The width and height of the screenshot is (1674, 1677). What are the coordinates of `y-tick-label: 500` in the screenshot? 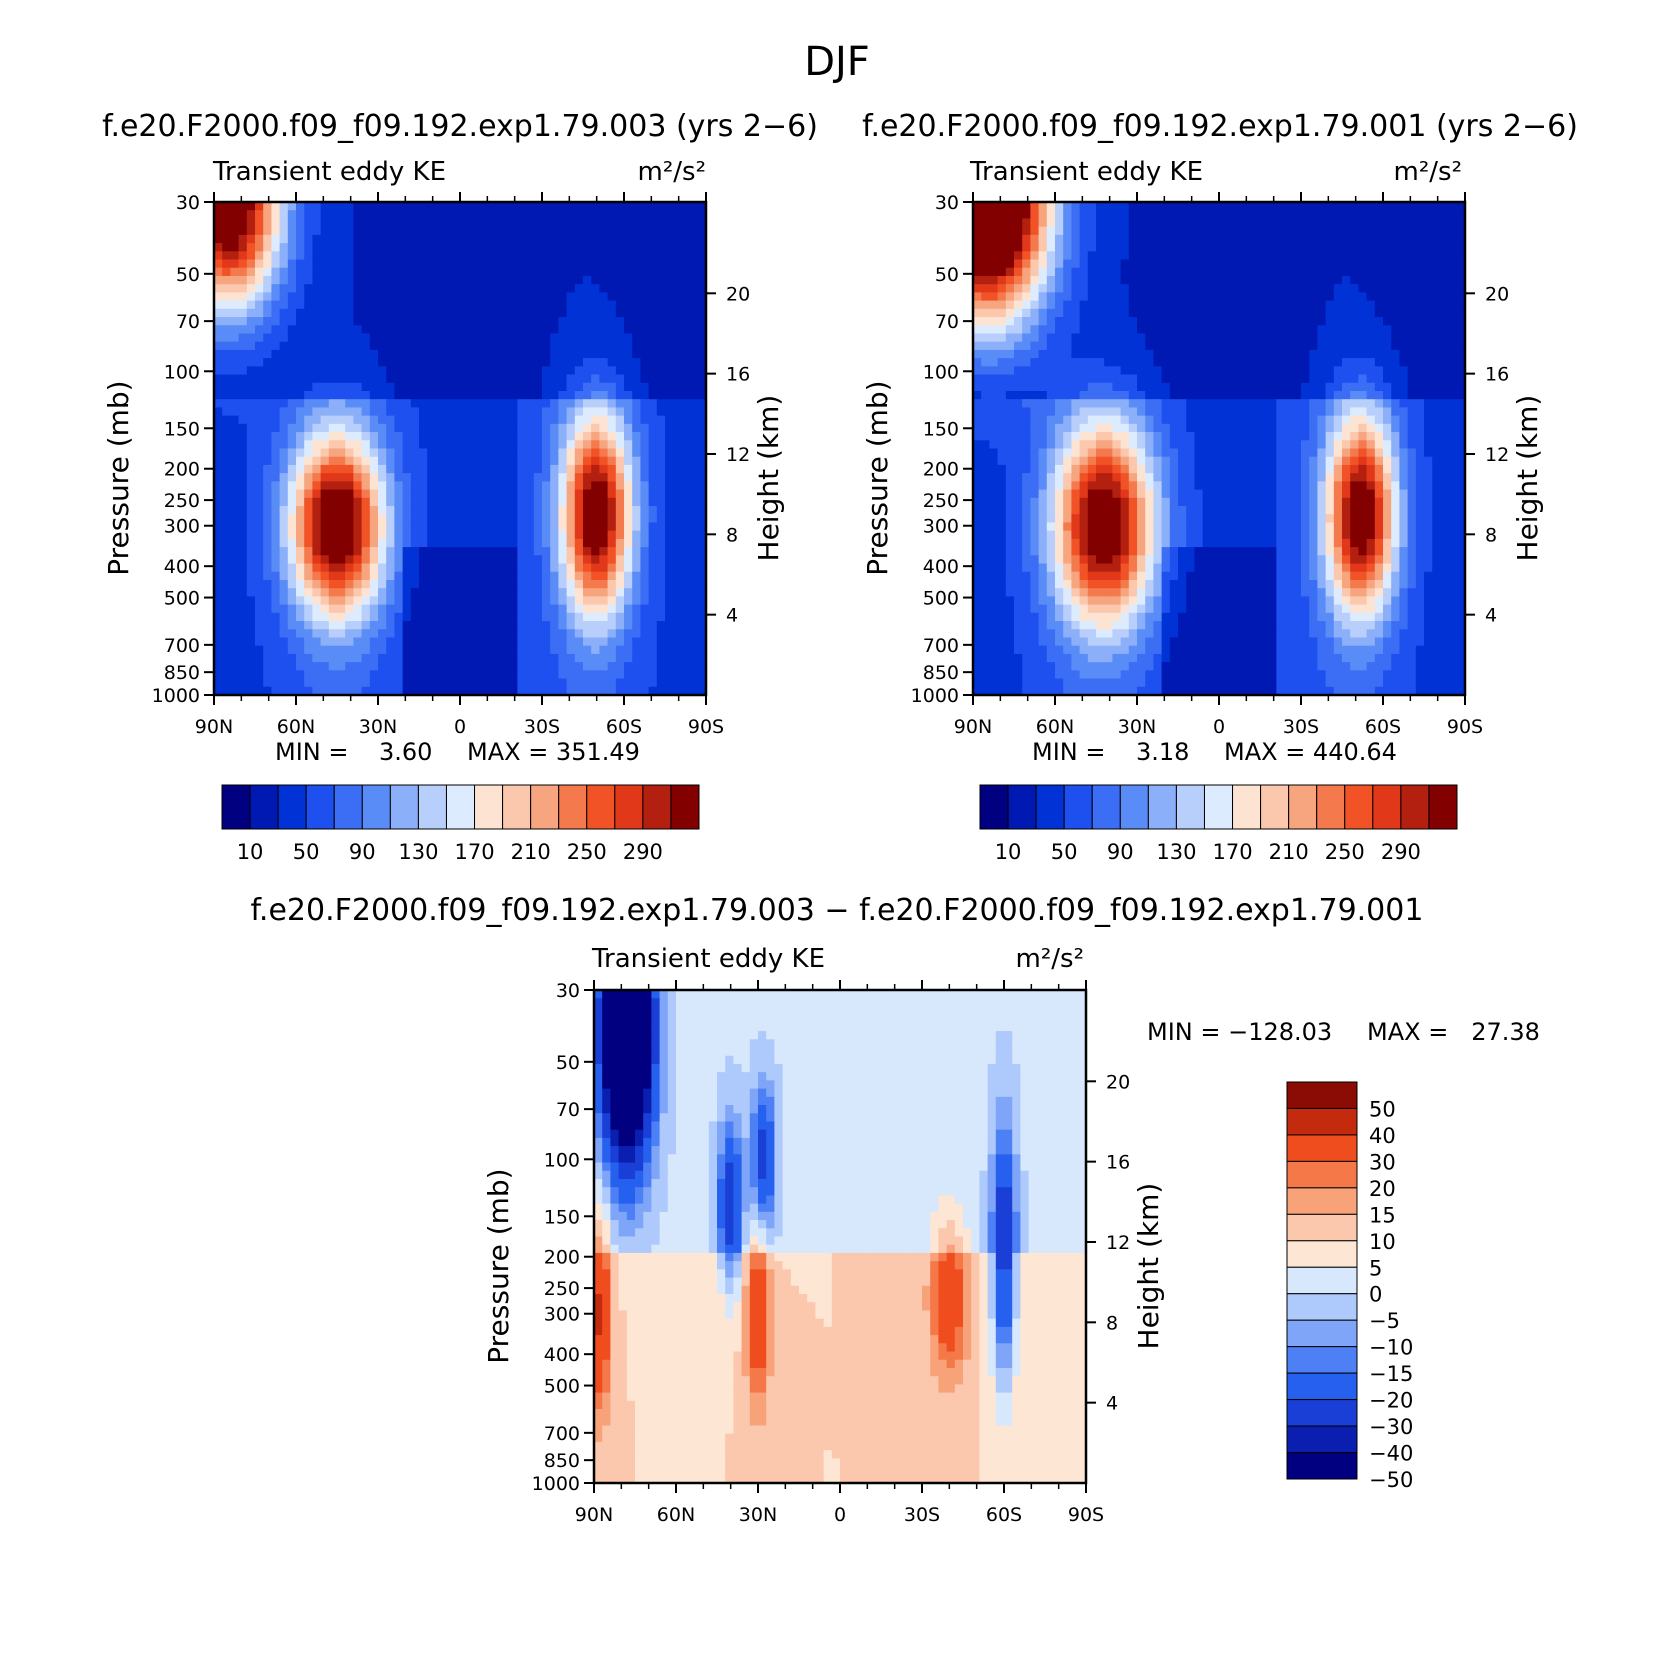 It's located at (182, 599).